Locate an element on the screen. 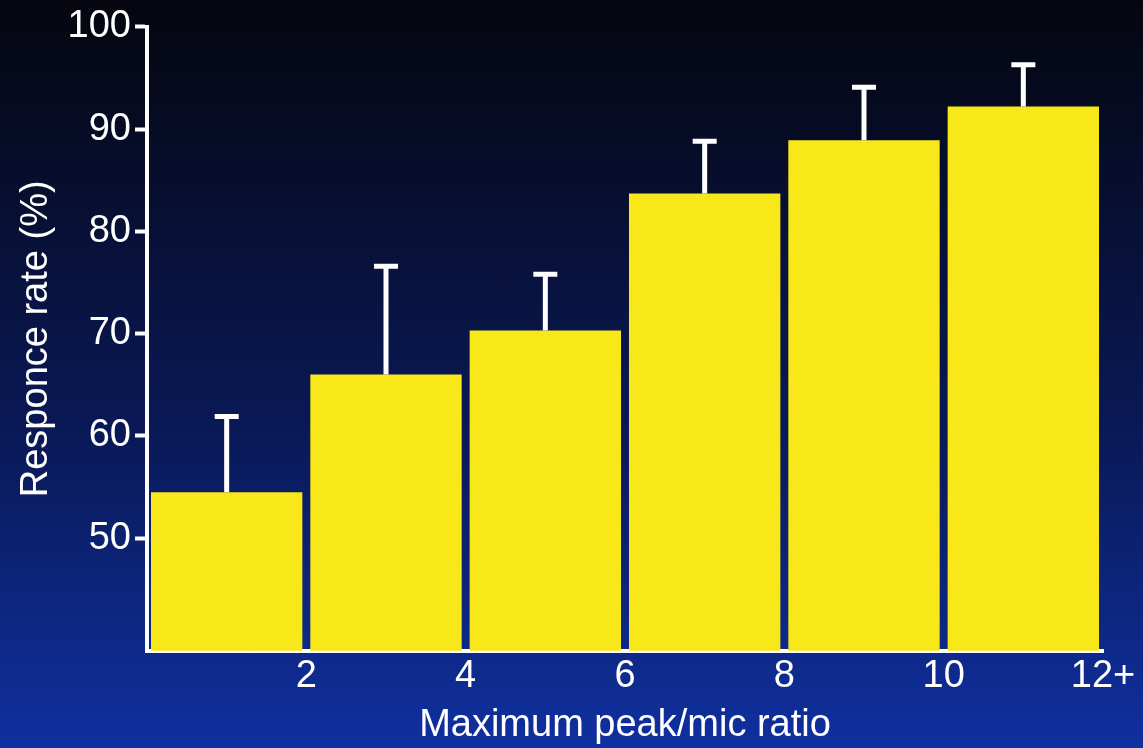 This screenshot has height=748, width=1143. y-tick-label: 70 is located at coordinates (109, 331).